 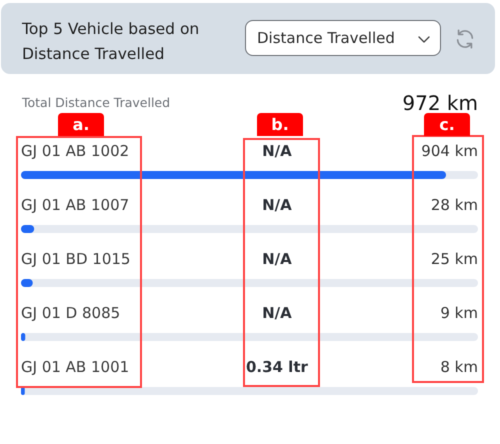 What do you see at coordinates (459, 367) in the screenshot?
I see `data-label: 8 km` at bounding box center [459, 367].